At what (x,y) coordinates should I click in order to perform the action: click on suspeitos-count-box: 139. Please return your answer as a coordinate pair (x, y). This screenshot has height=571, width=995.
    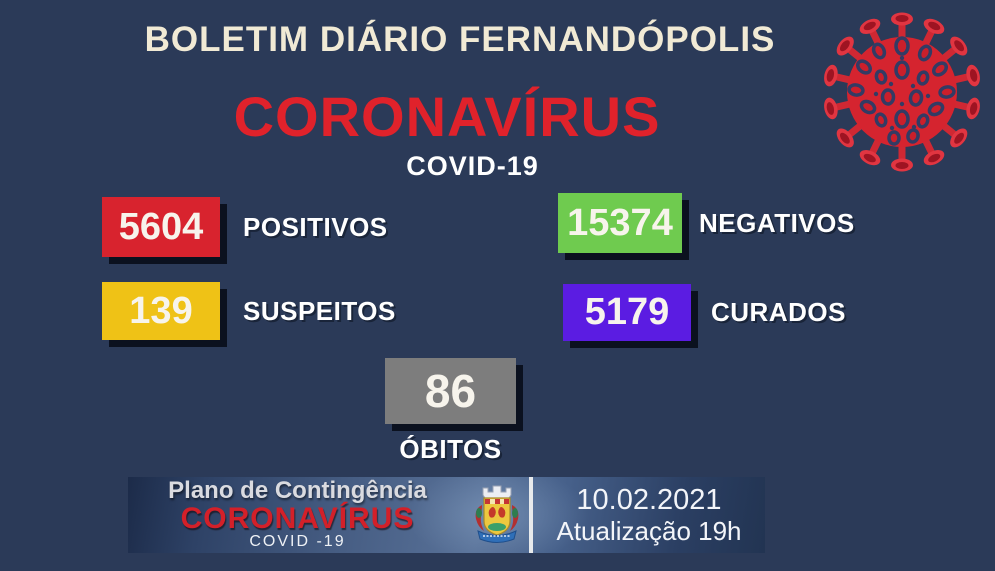
    Looking at the image, I should click on (161, 311).